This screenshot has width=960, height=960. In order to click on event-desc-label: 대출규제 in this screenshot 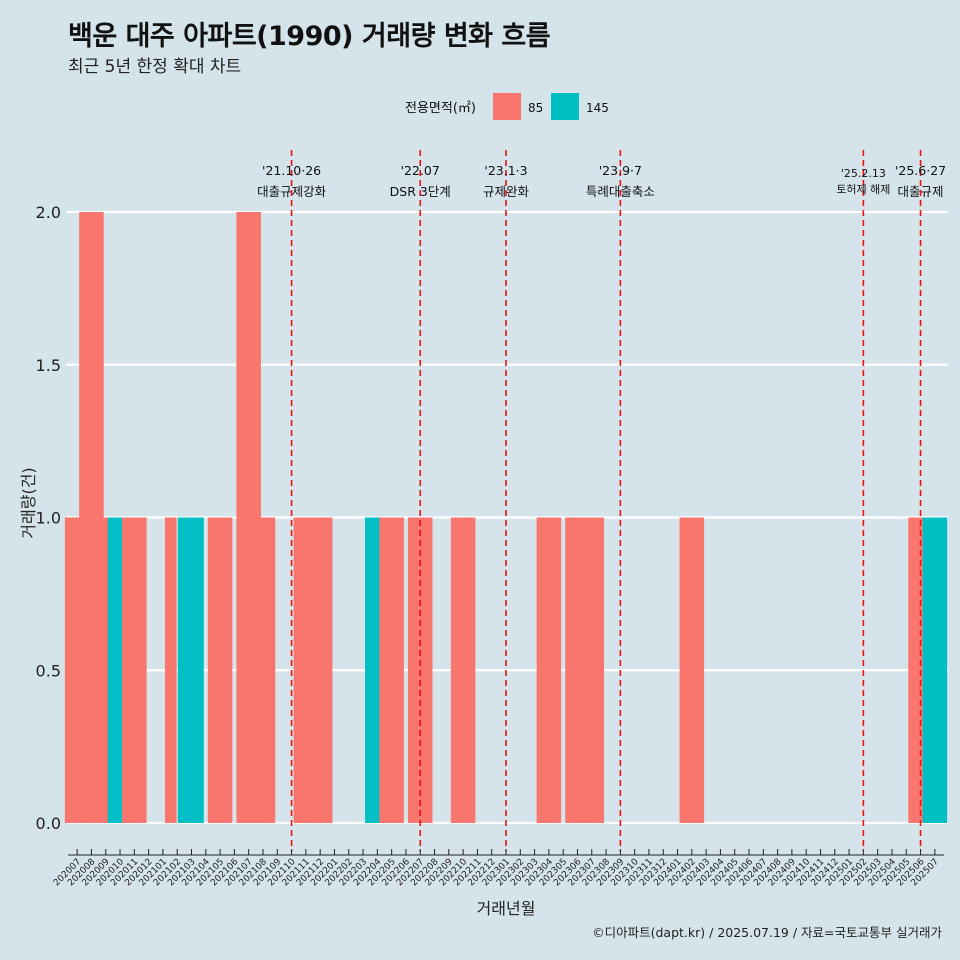, I will do `click(921, 191)`.